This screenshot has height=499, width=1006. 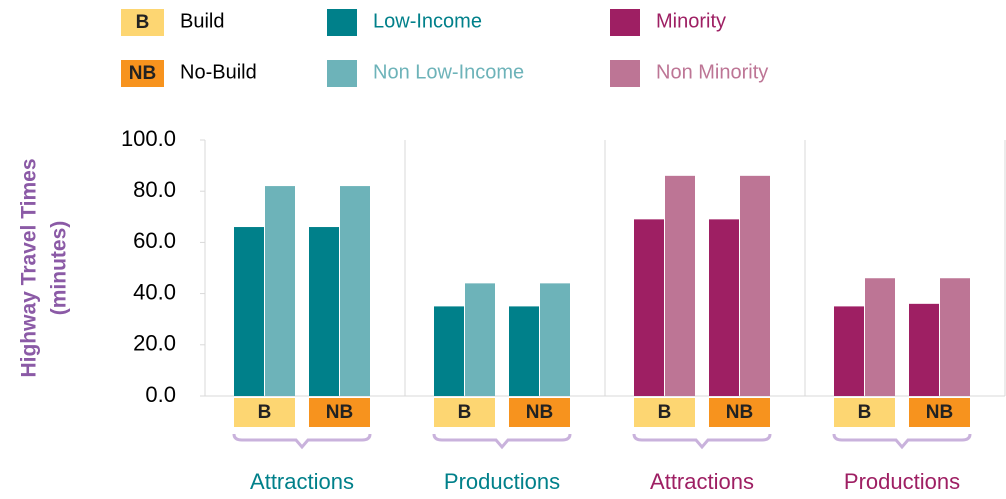 I want to click on legend-badge-code: B, so click(x=143, y=22).